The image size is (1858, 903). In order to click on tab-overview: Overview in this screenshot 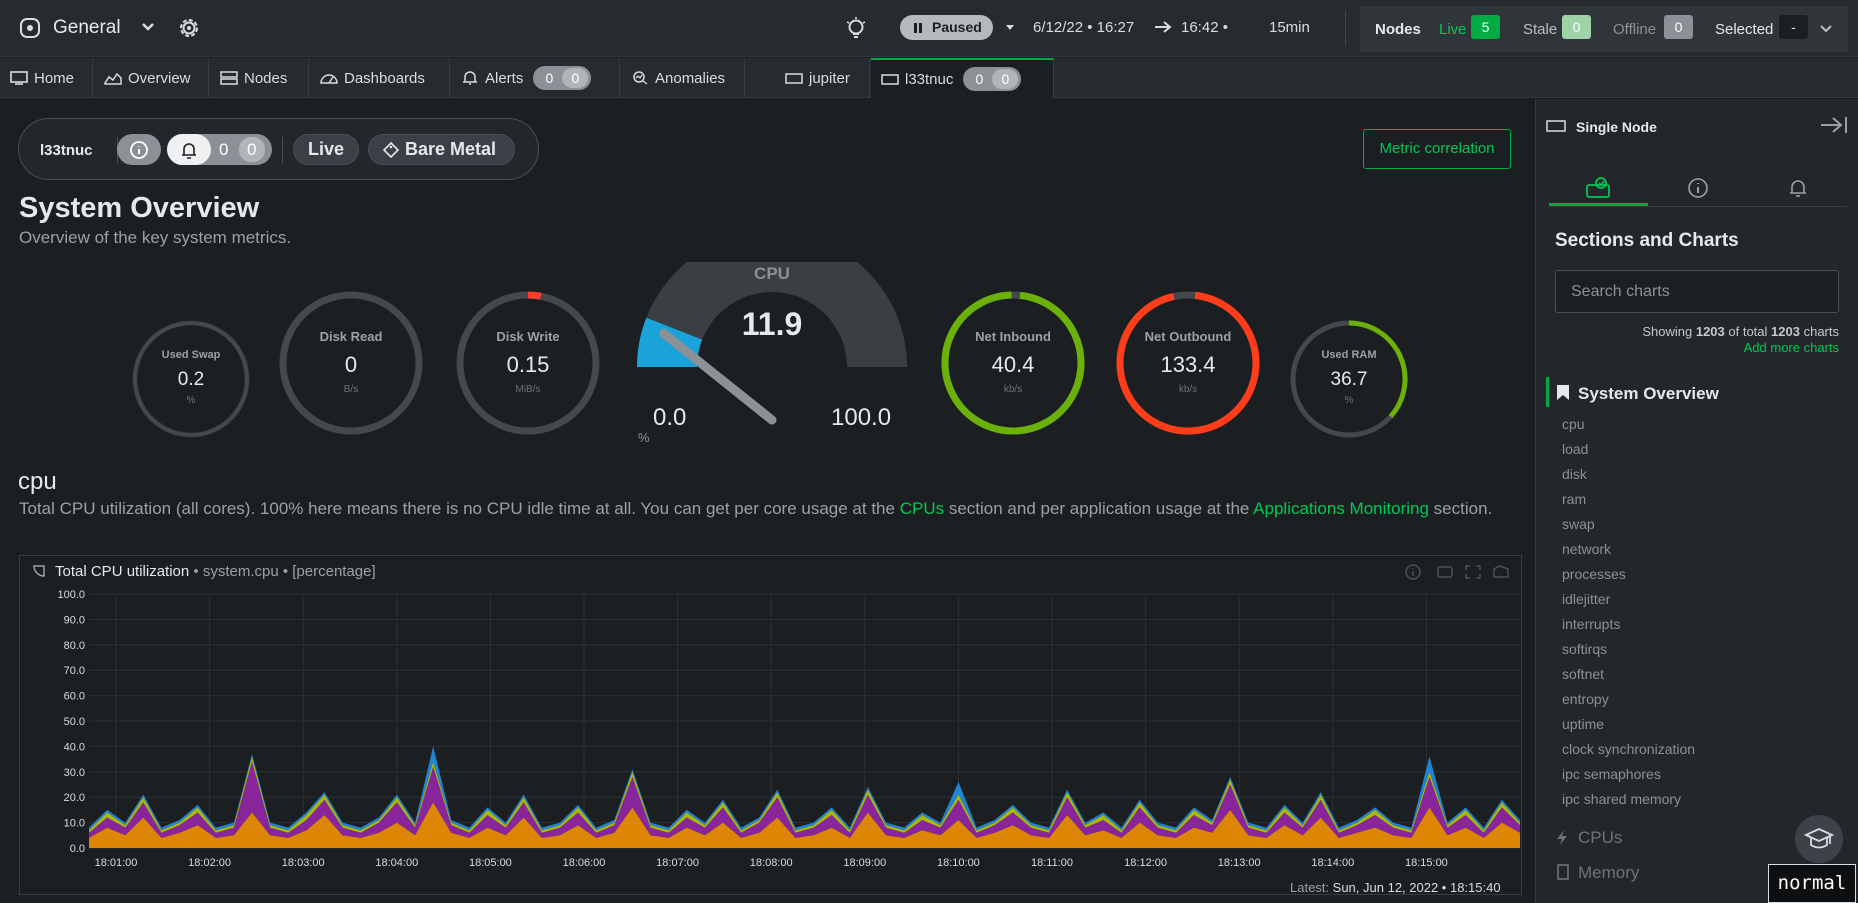, I will do `click(151, 78)`.